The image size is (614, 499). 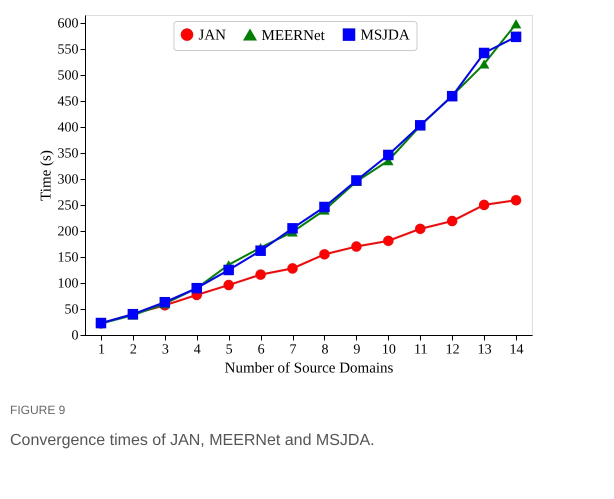 What do you see at coordinates (68, 206) in the screenshot?
I see `y-tick-label: 250` at bounding box center [68, 206].